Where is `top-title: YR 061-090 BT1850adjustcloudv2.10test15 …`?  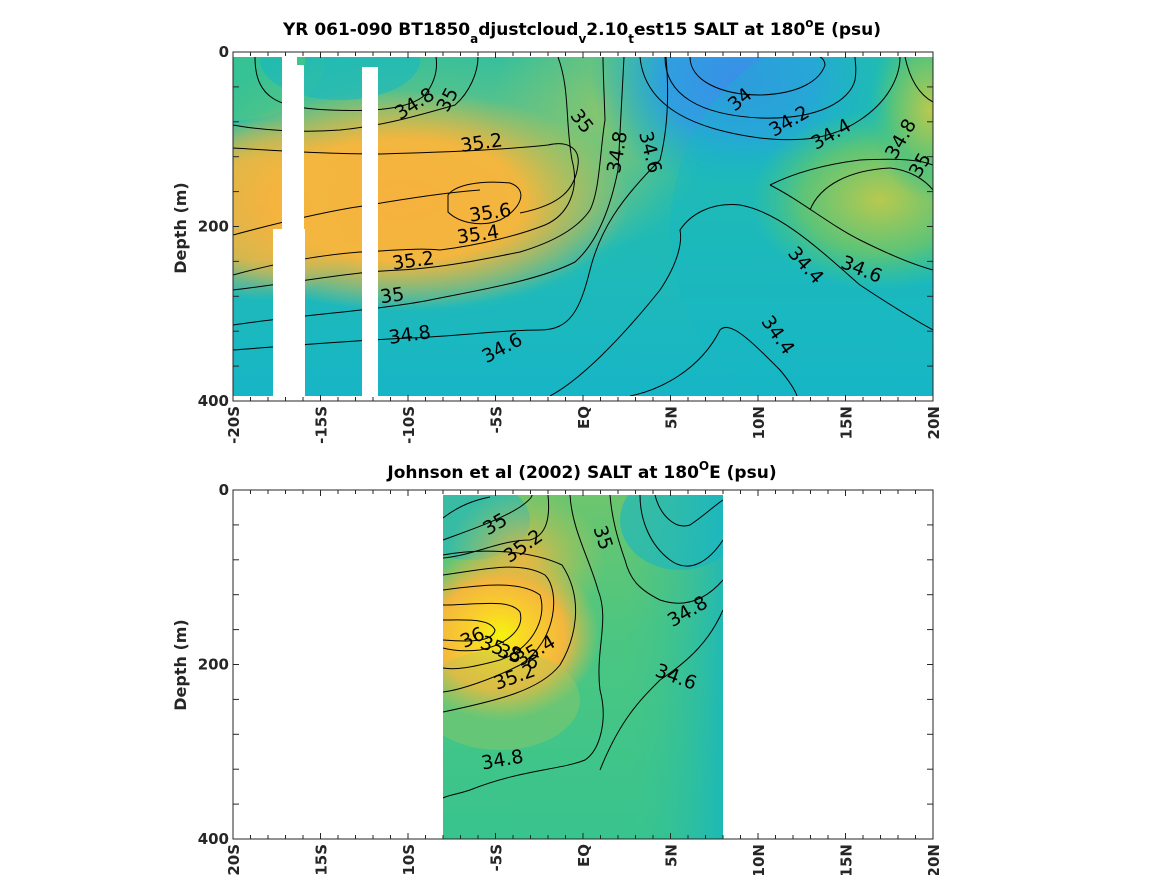 top-title: YR 061-090 BT1850adjustcloudv2.10test15 … is located at coordinates (581, 31).